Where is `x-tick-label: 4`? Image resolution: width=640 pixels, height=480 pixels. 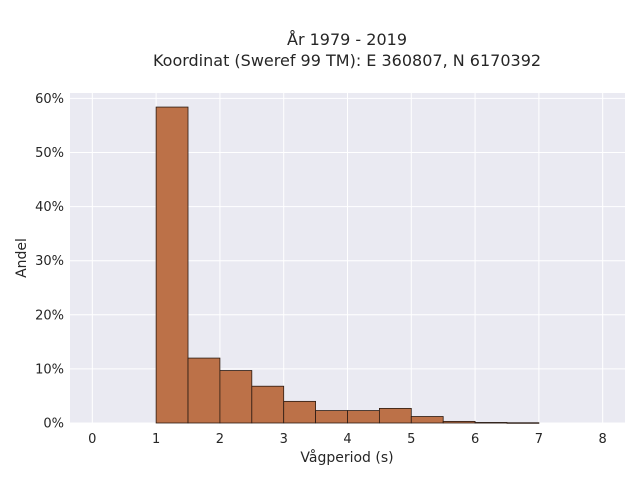 x-tick-label: 4 is located at coordinates (347, 439).